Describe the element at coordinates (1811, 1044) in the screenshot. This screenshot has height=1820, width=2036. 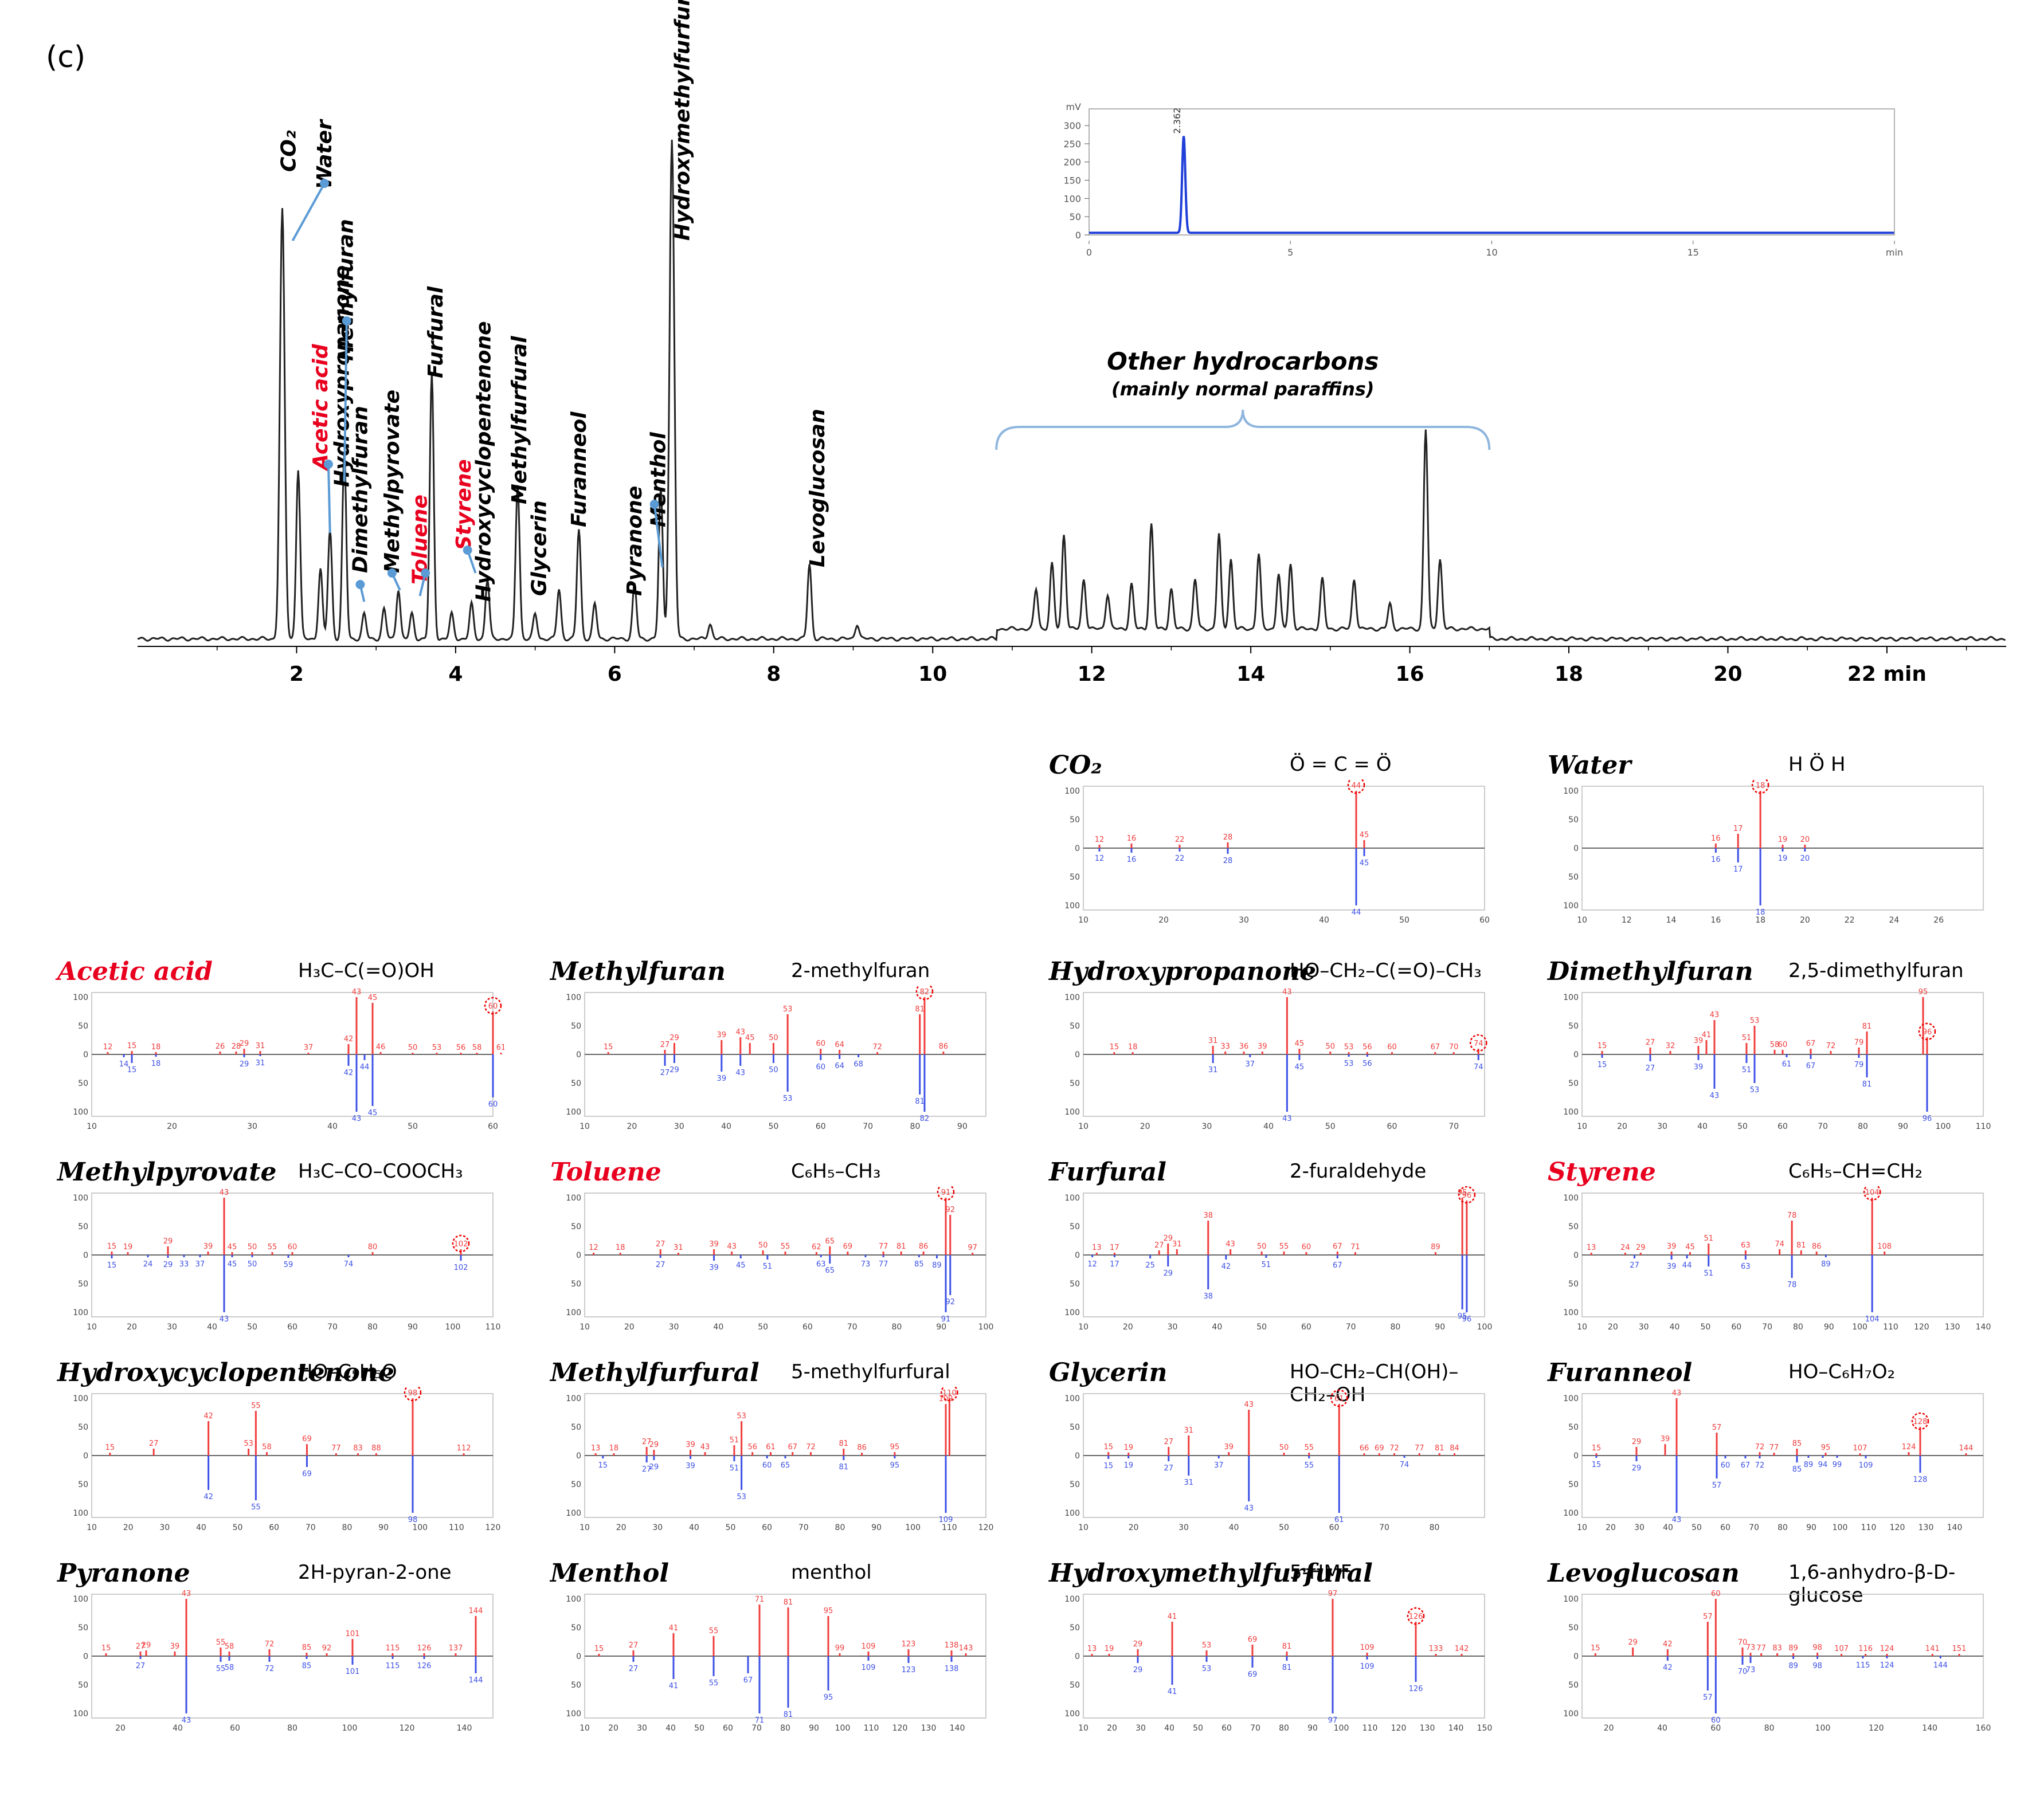
I see `peak-top-label: 67` at that location.